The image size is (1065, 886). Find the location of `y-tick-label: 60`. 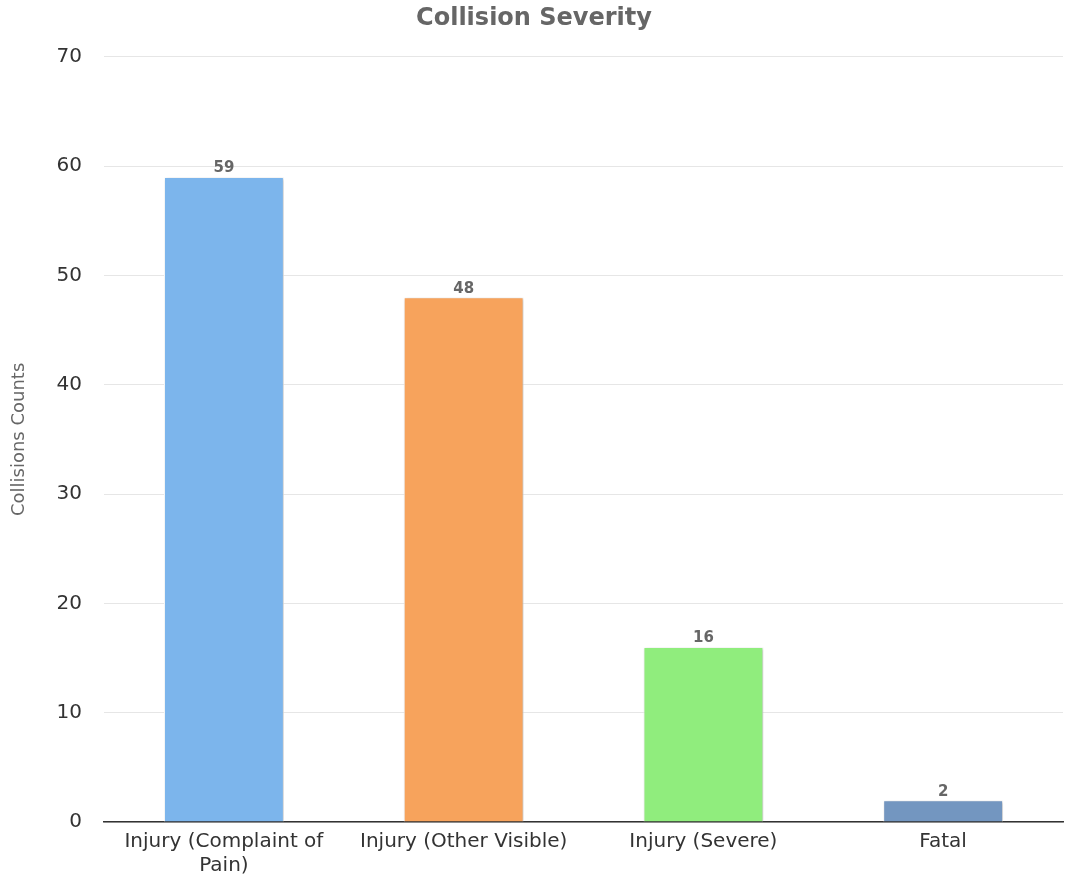

y-tick-label: 60 is located at coordinates (69, 164).